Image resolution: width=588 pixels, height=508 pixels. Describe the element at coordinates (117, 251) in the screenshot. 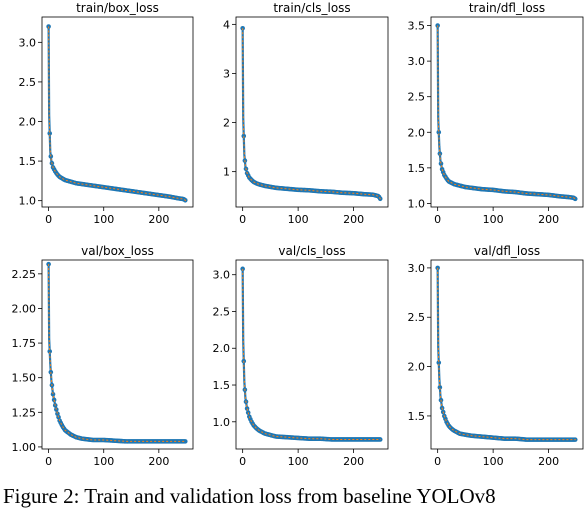

I see `chart-title: val/box_loss` at that location.